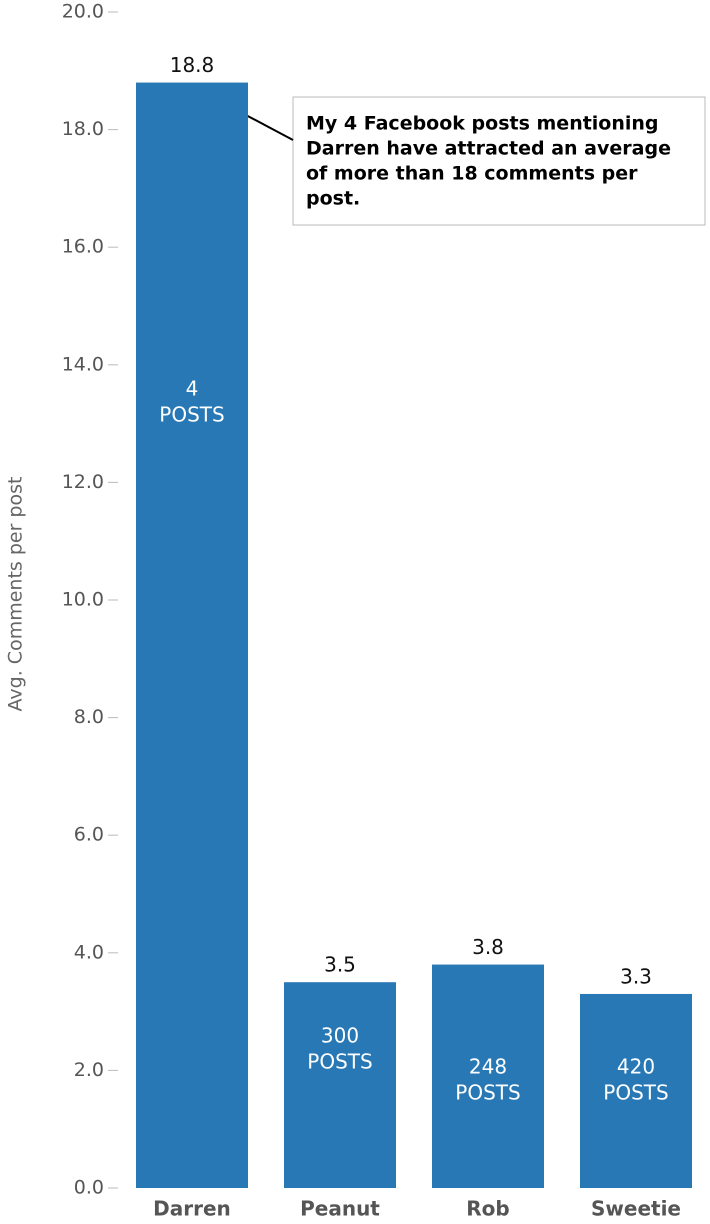 This screenshot has height=1224, width=710. Describe the element at coordinates (83, 12) in the screenshot. I see `y-tick-label: 20.0` at that location.